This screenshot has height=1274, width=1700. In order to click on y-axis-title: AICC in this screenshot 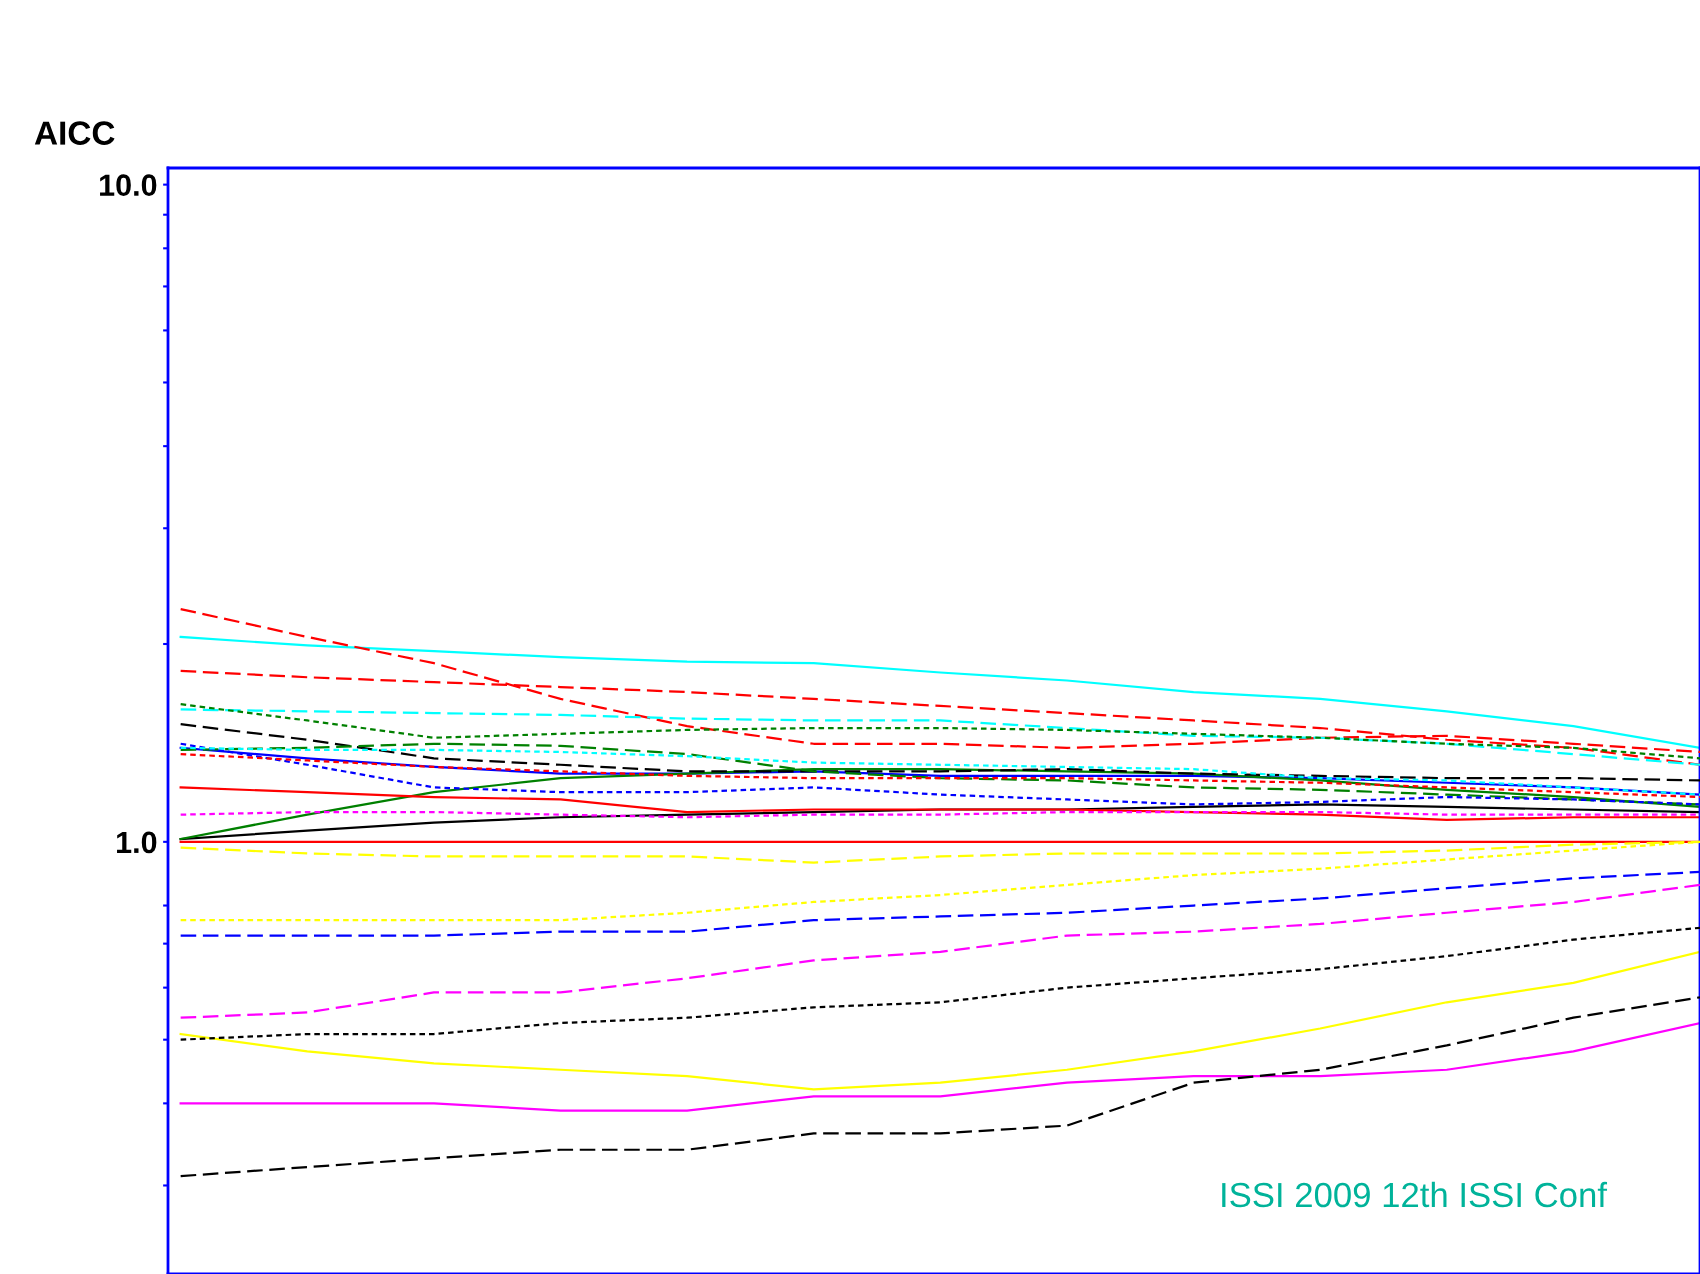, I will do `click(74, 133)`.